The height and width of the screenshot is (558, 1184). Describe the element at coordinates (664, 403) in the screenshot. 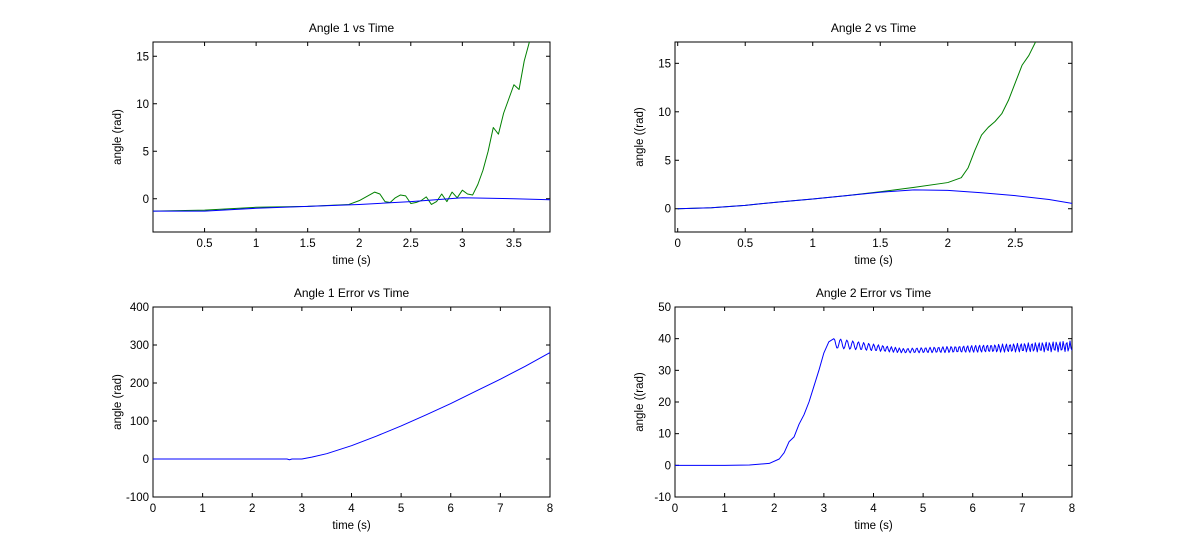

I see `y-tick-label: 20` at that location.